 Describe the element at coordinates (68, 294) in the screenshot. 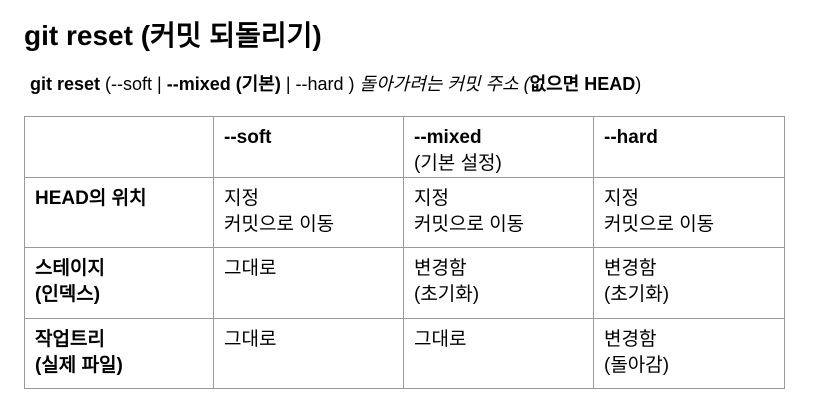

I see `row-header-line: (인덱스)` at that location.